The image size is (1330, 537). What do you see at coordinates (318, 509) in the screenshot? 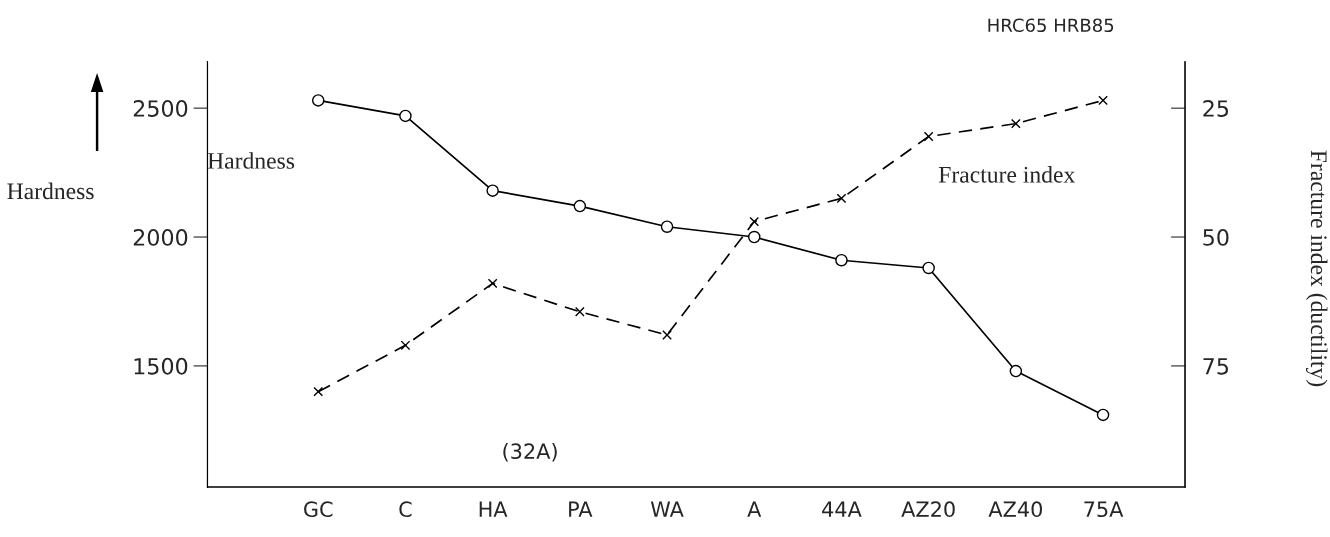
I see `x-tick-label: GC` at bounding box center [318, 509].